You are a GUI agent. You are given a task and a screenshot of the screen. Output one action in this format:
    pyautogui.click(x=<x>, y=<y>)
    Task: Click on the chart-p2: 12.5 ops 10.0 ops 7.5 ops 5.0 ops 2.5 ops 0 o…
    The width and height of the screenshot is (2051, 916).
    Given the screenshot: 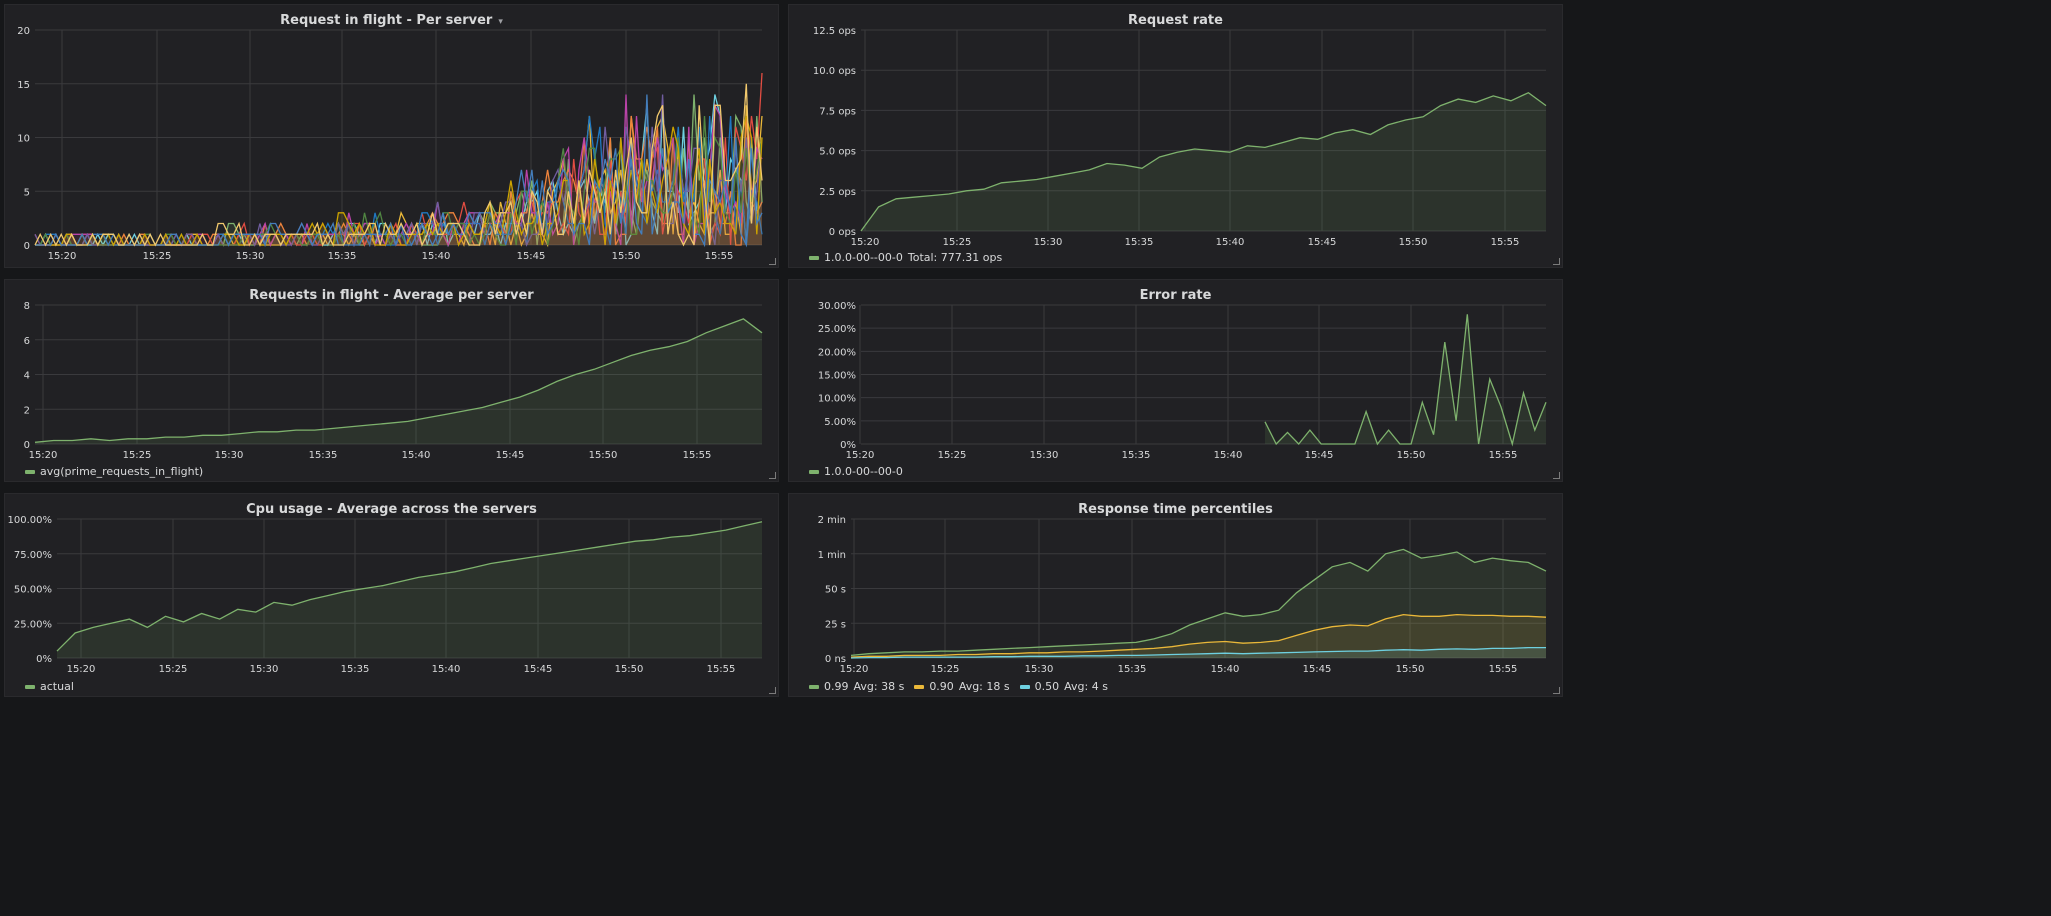 What is the action you would take?
    pyautogui.click(x=1180, y=137)
    